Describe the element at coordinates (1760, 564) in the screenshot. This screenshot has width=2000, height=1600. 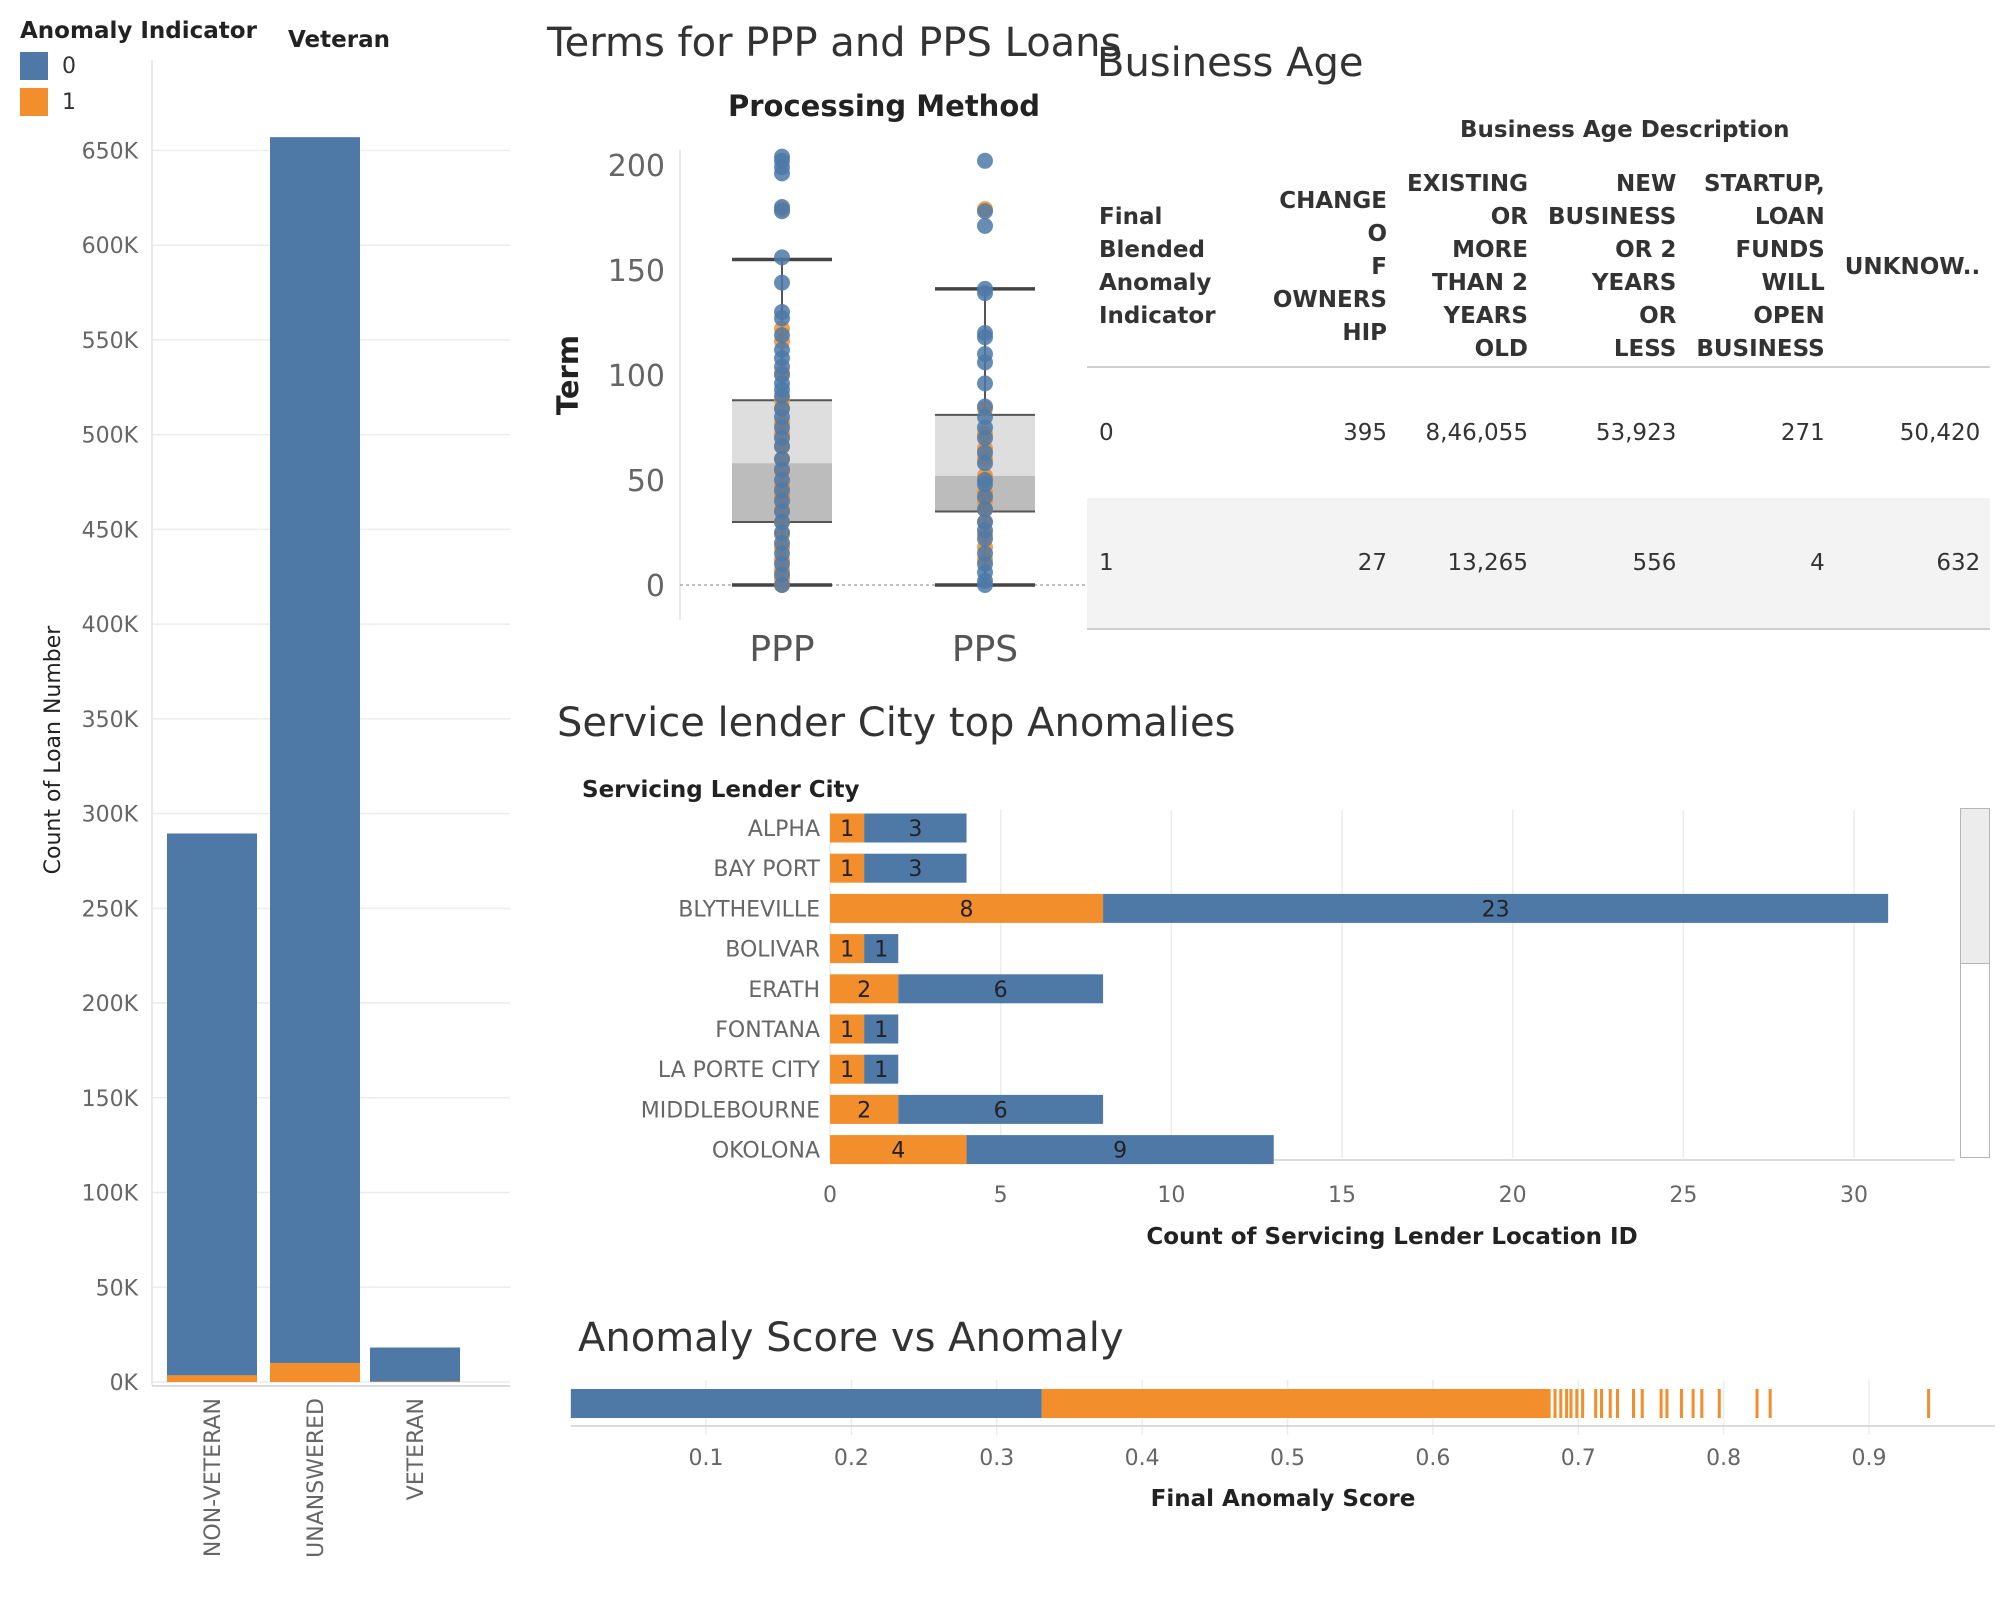
I see `table-cell: 4` at that location.